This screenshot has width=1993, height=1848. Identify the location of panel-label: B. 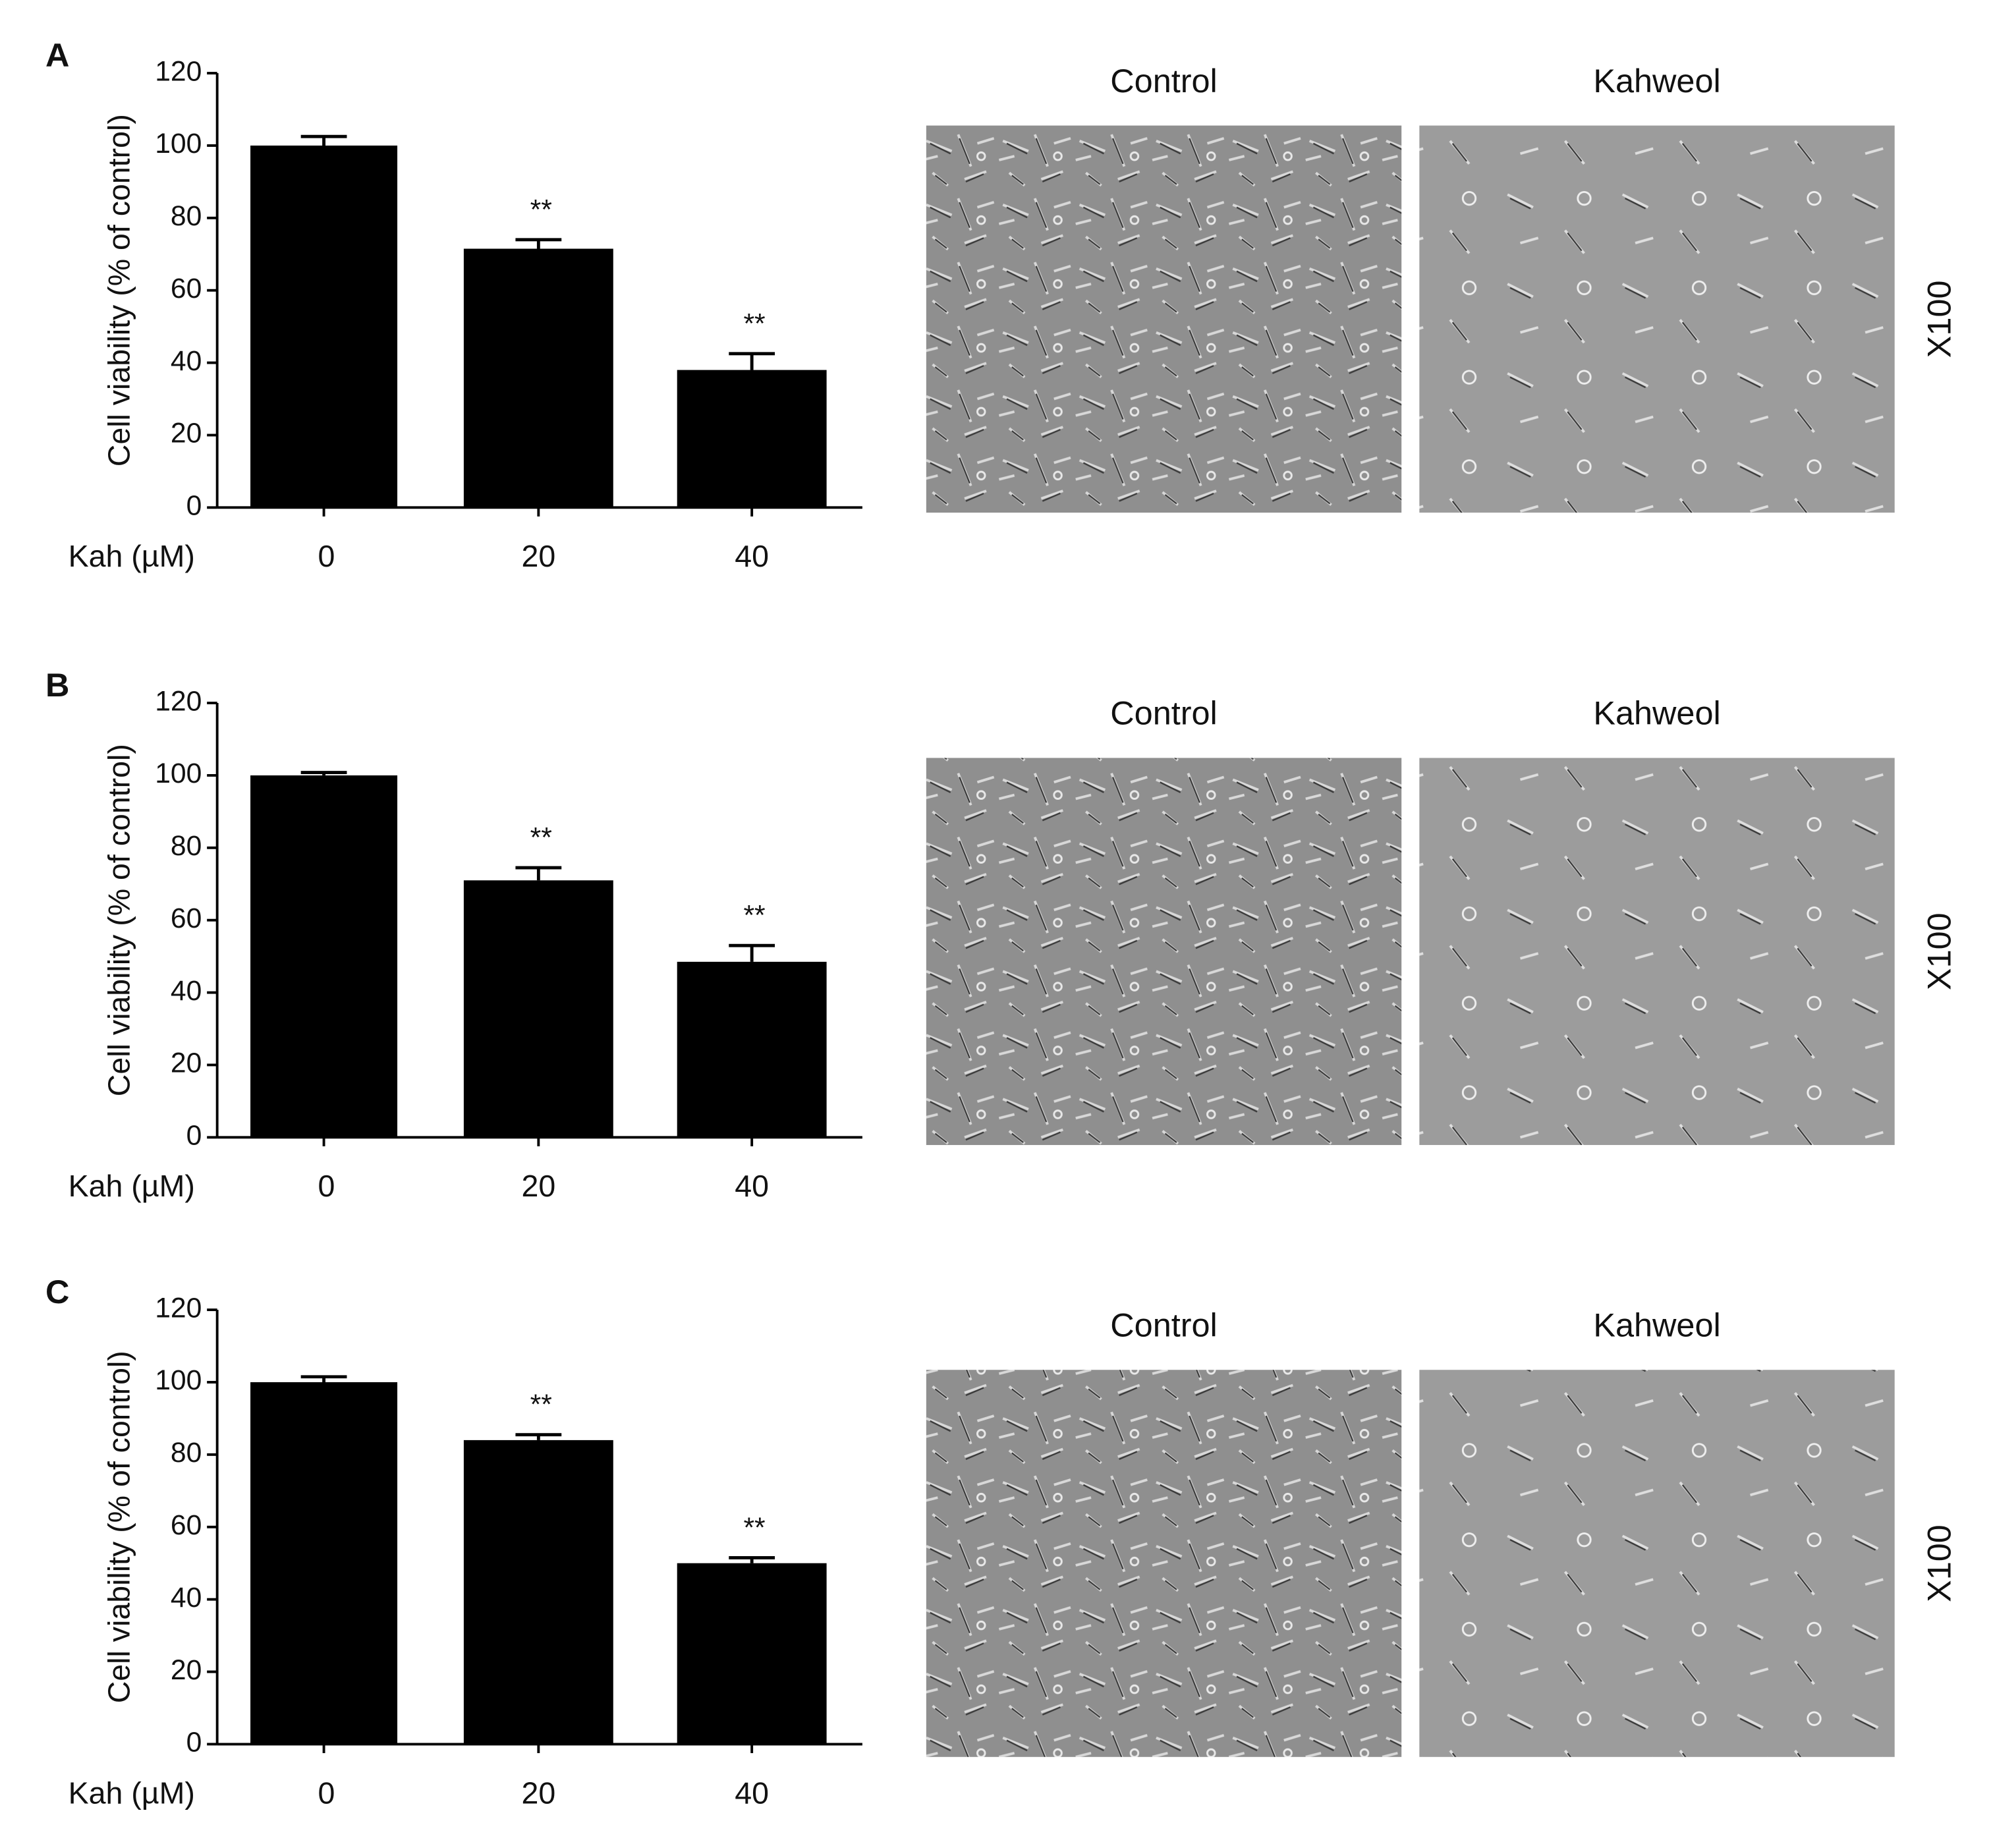
(57, 685).